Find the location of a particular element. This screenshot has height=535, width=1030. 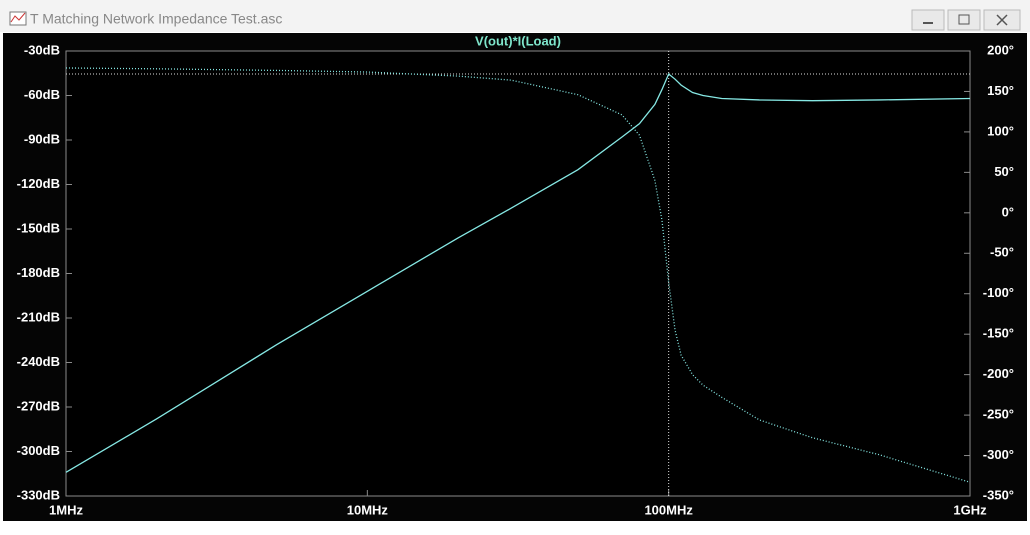

y2-tick-label: -200° is located at coordinates (998, 373).